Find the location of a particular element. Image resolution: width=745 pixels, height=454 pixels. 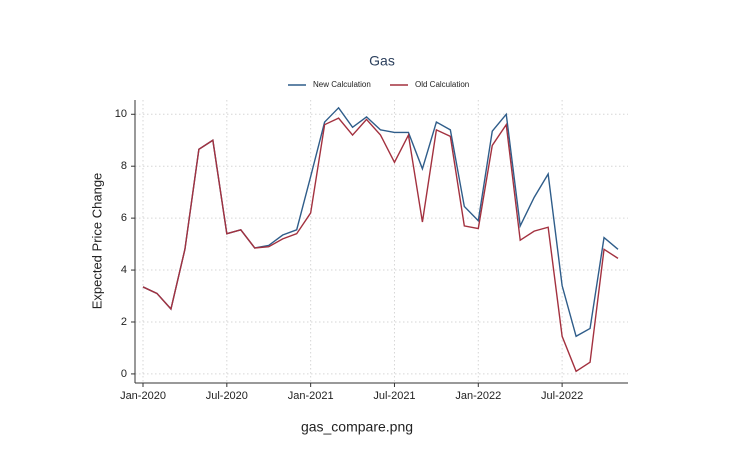

chart-title: Gas is located at coordinates (382, 61).